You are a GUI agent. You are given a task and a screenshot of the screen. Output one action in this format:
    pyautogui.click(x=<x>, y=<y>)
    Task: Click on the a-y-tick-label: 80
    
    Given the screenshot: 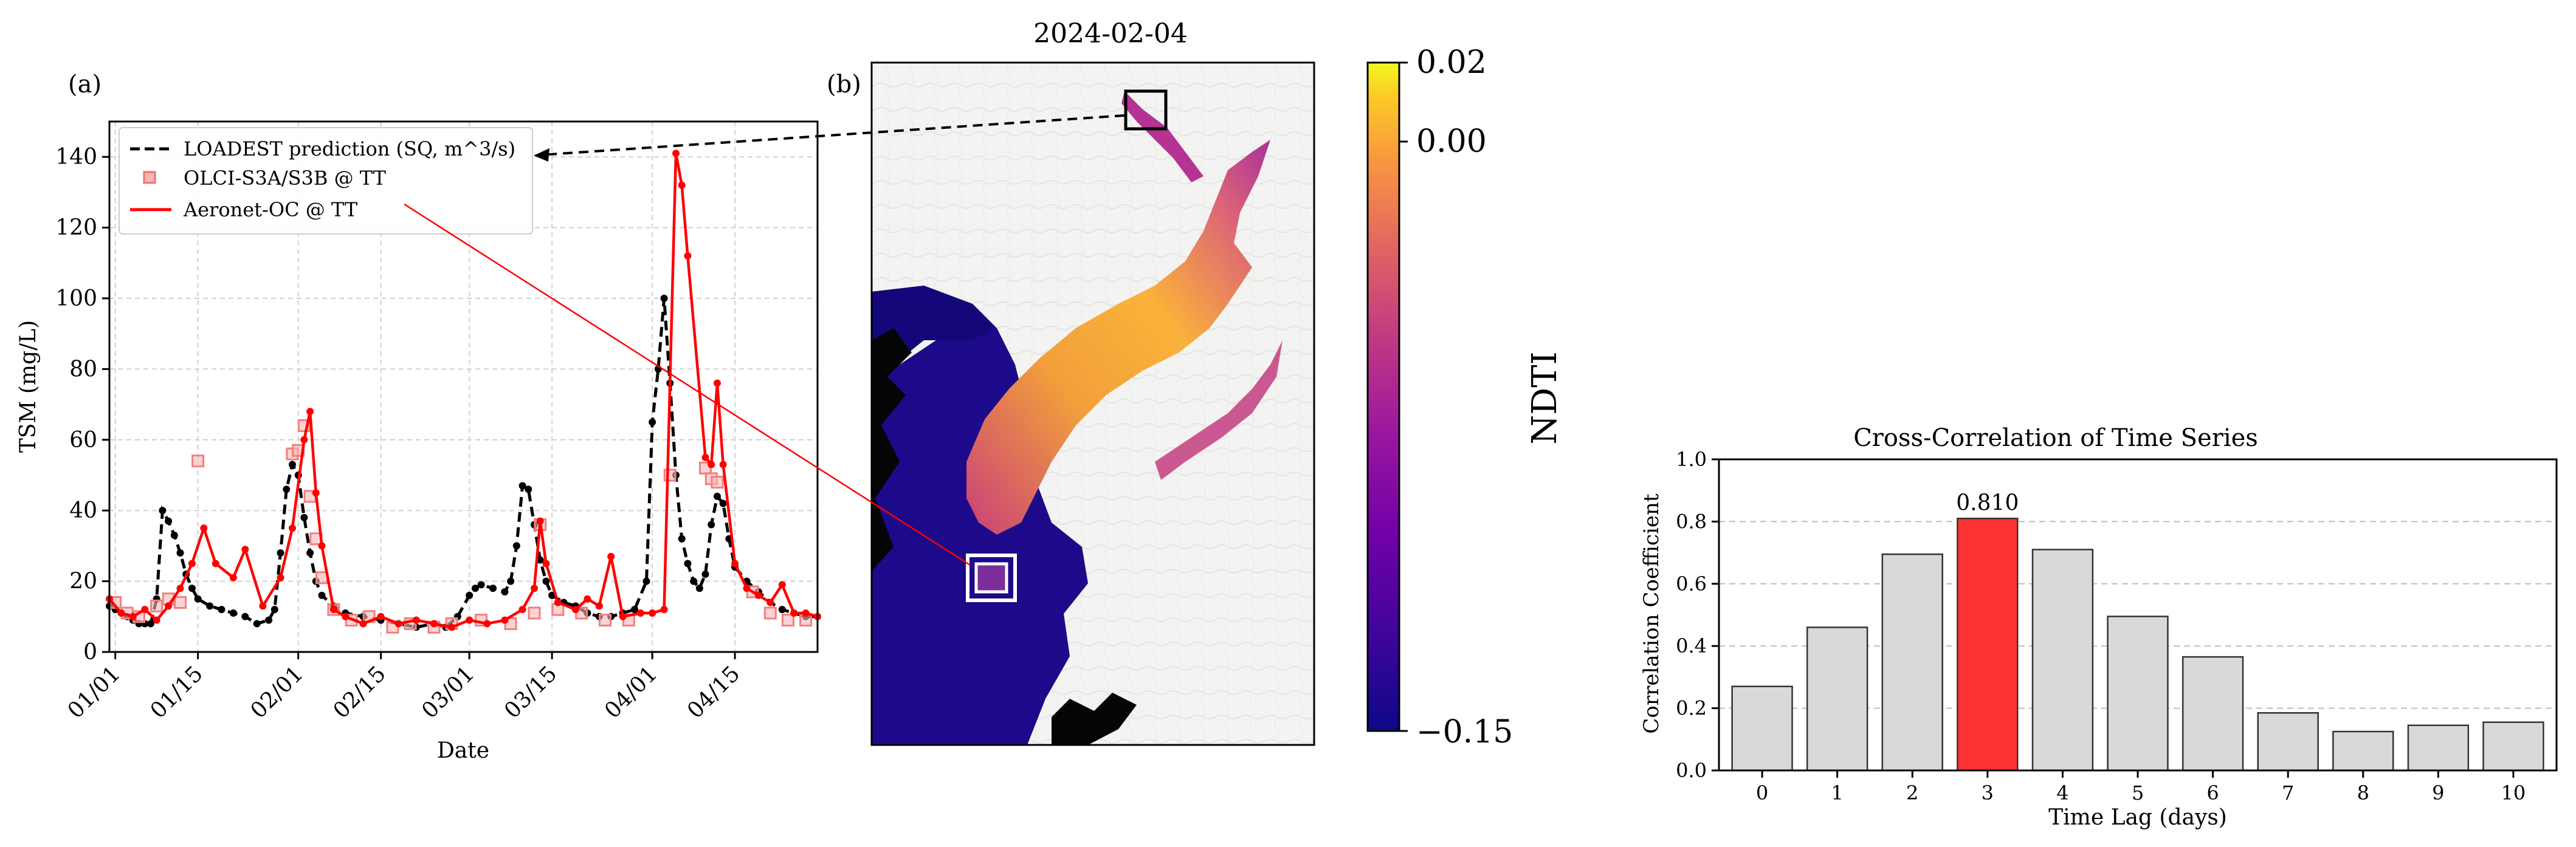 What is the action you would take?
    pyautogui.click(x=83, y=369)
    